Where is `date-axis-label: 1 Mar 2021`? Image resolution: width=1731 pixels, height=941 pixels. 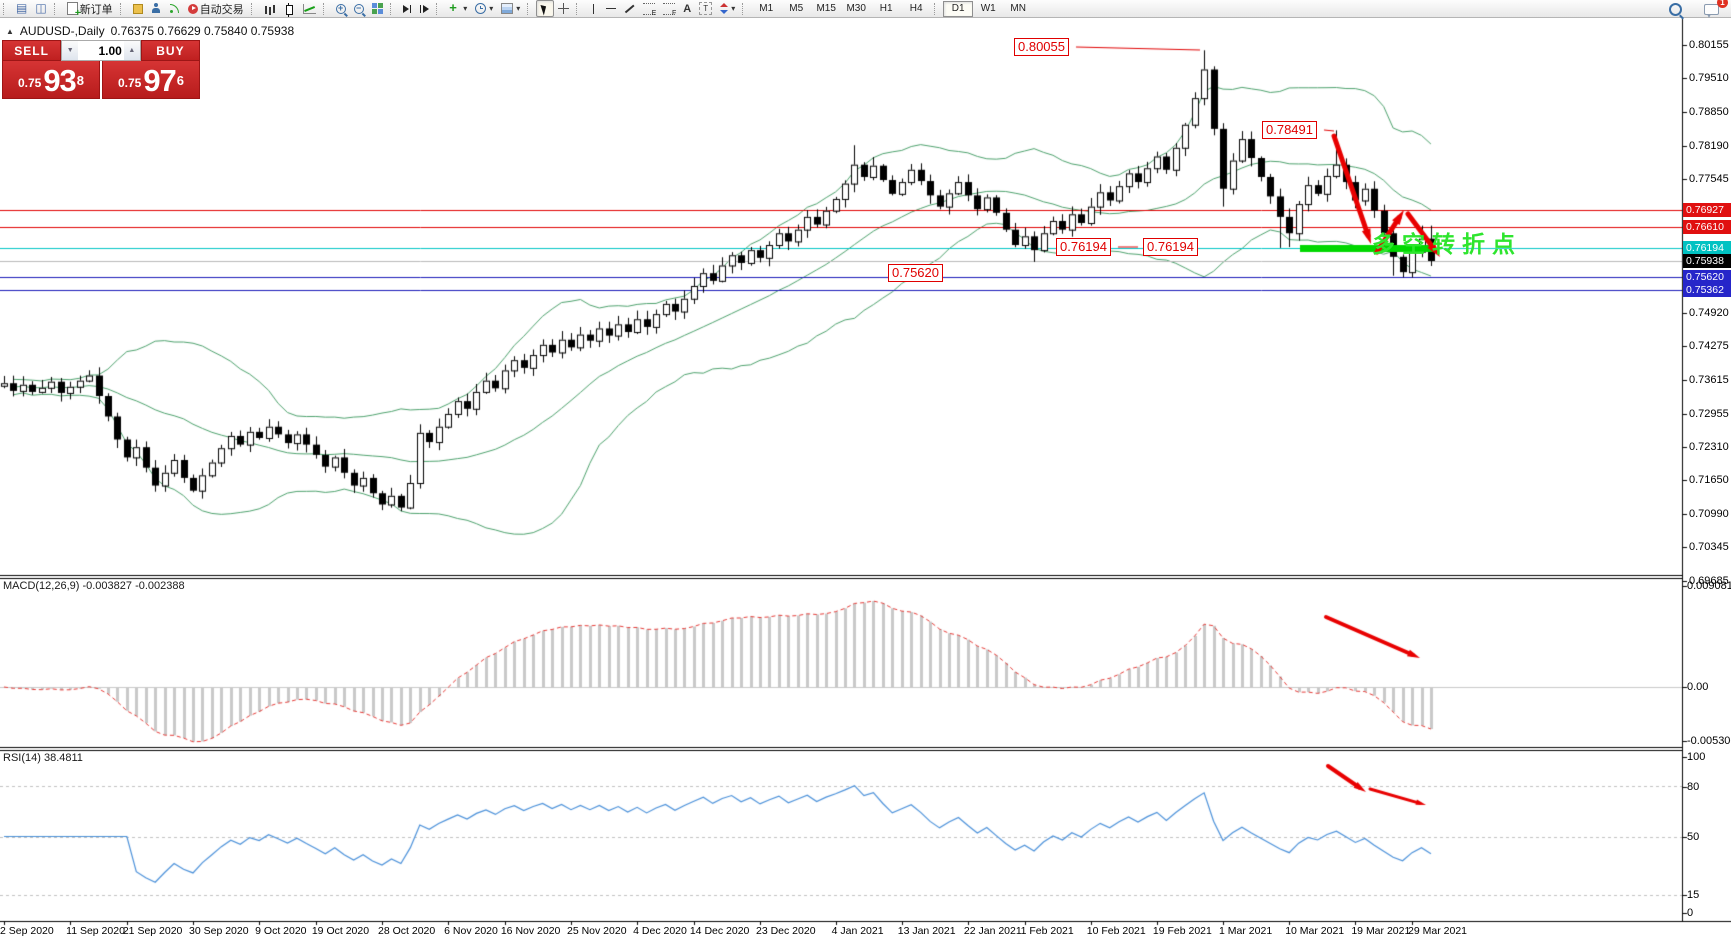 date-axis-label: 1 Mar 2021 is located at coordinates (1246, 931).